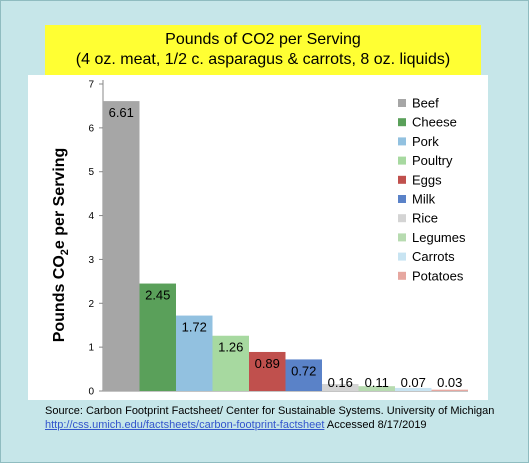  What do you see at coordinates (413, 382) in the screenshot?
I see `bar-value-label: 0.07` at bounding box center [413, 382].